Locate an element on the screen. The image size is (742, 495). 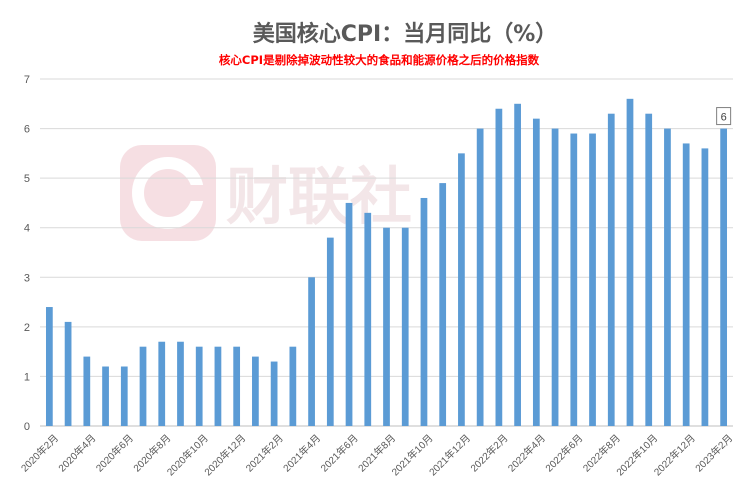
y-tick-label: 3 is located at coordinates (27, 278).